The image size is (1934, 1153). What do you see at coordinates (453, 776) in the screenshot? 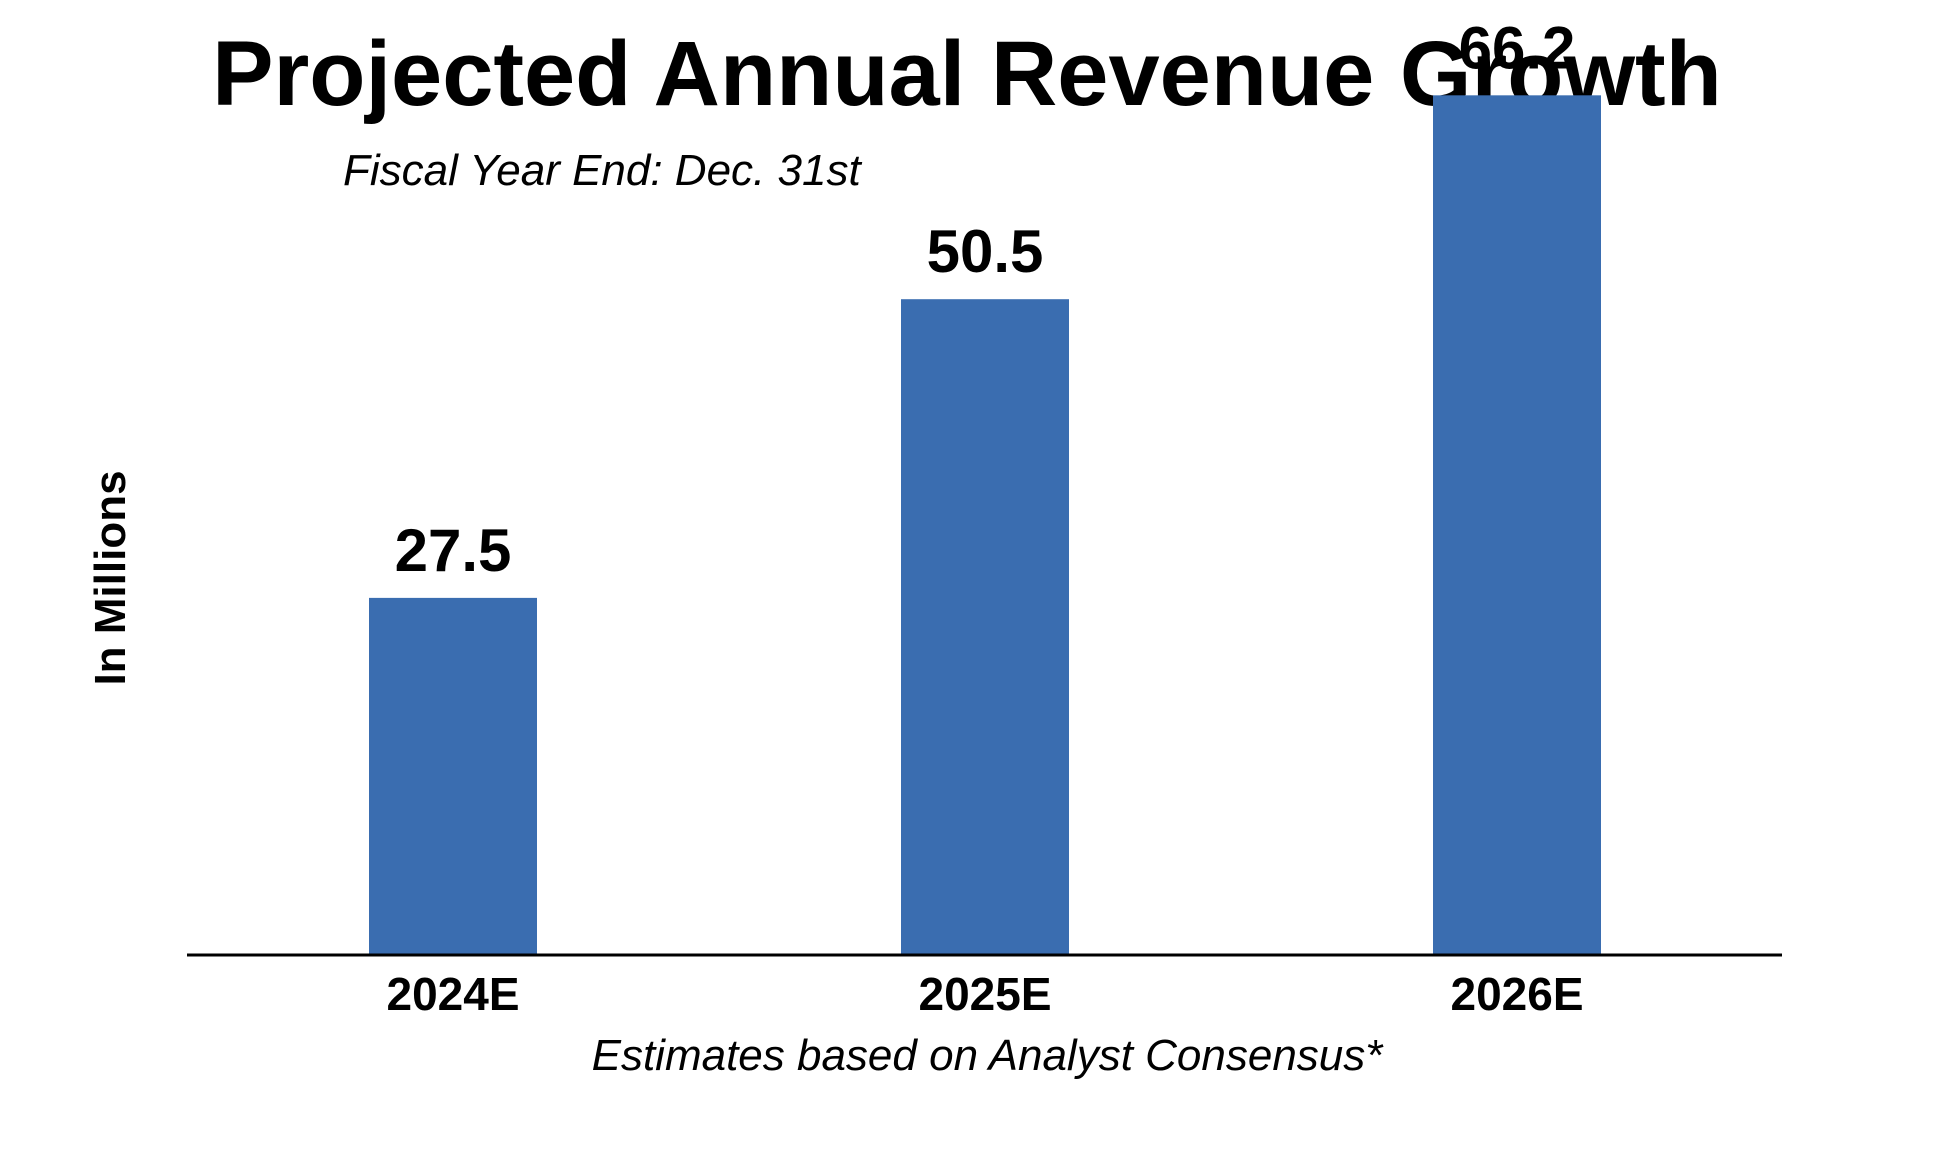
I see `bar-2024e` at bounding box center [453, 776].